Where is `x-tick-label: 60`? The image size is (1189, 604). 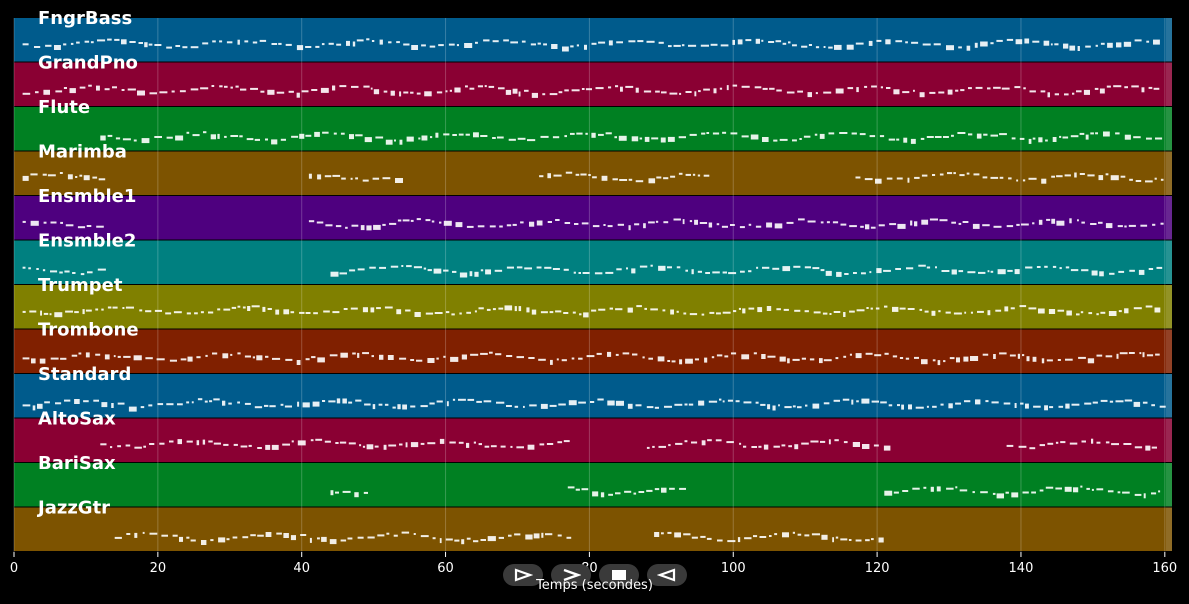 x-tick-label: 60 is located at coordinates (445, 568).